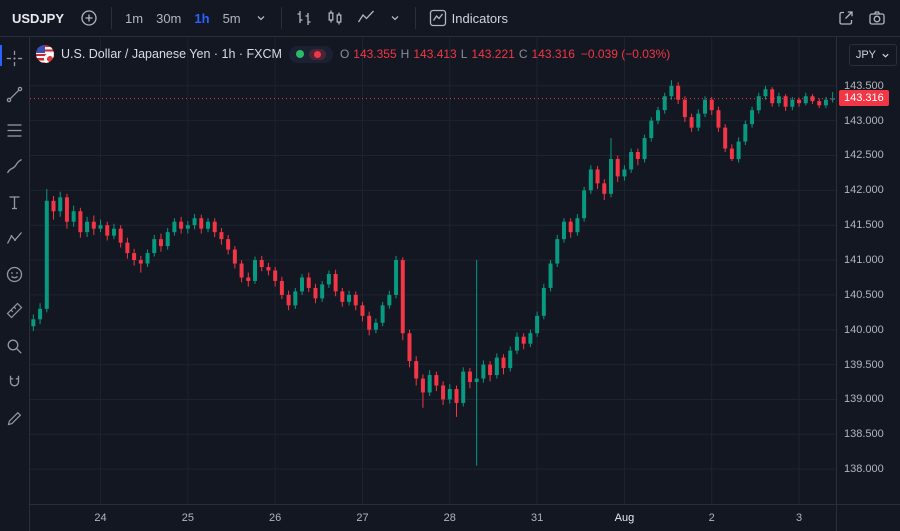 The image size is (900, 531). I want to click on draw-tool-button, so click(15, 418).